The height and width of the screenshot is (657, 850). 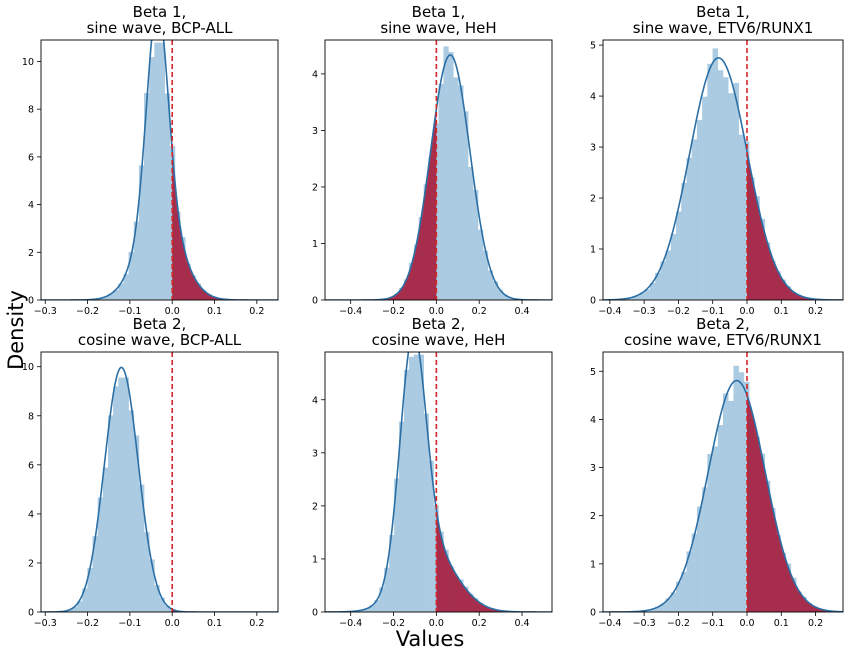 What do you see at coordinates (439, 340) in the screenshot?
I see `subplot-title-line: cosine wave, HeH` at bounding box center [439, 340].